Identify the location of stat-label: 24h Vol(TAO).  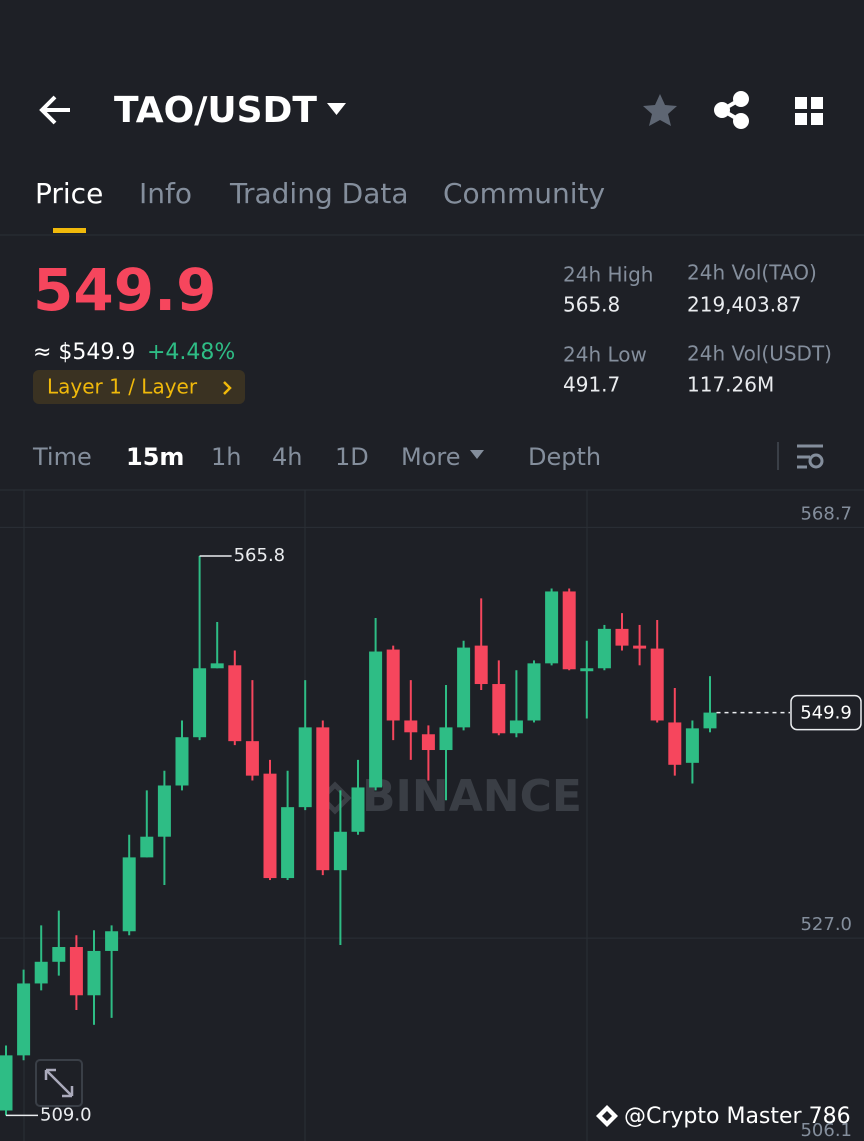
(752, 273).